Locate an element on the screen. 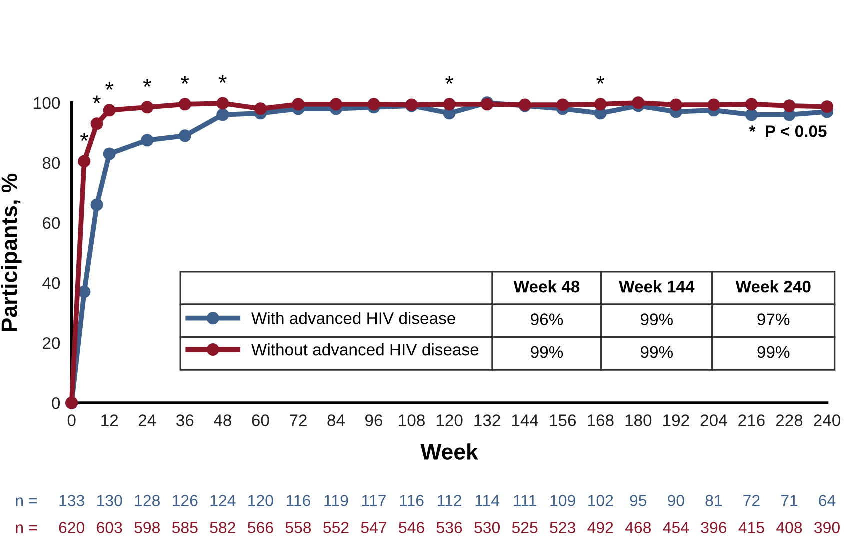  text: 454 is located at coordinates (676, 528).